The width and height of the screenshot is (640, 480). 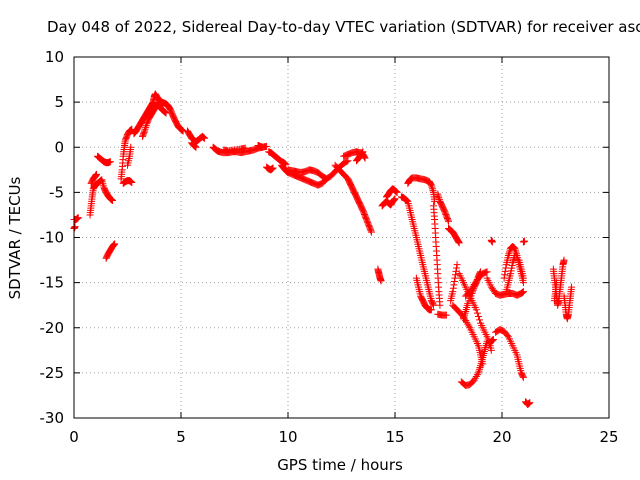 I want to click on y-tick-label: -5, so click(x=56, y=192).